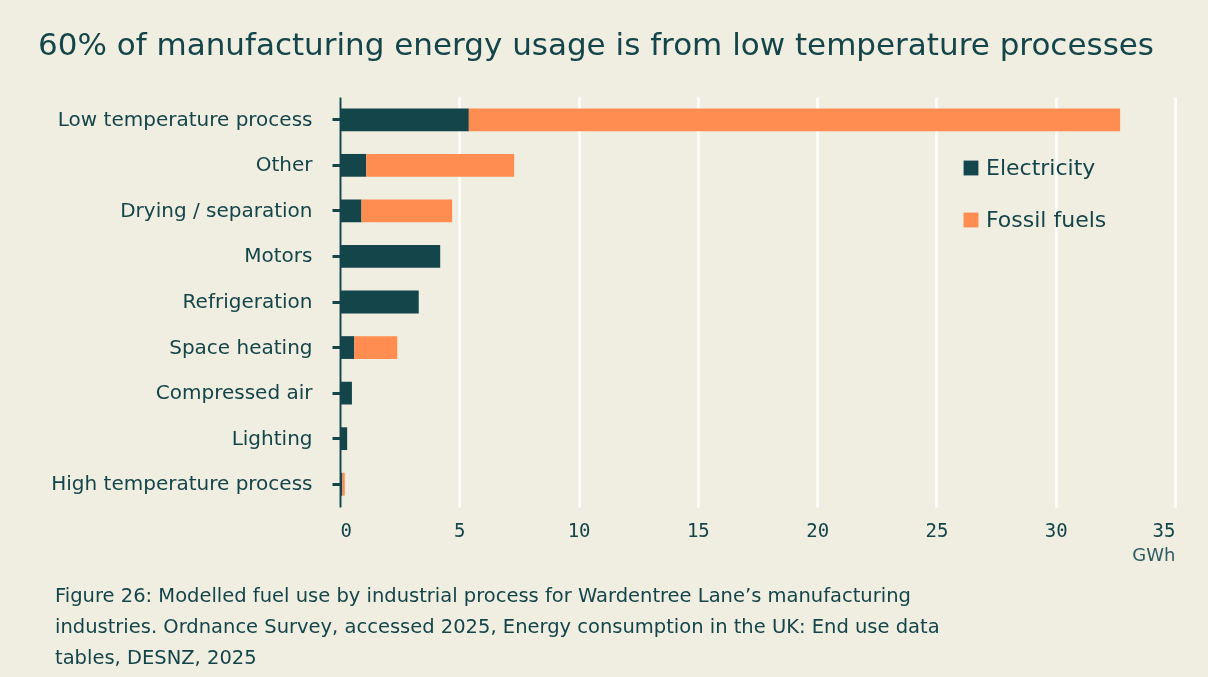  I want to click on y-tick-label: Low temperature process, so click(185, 118).